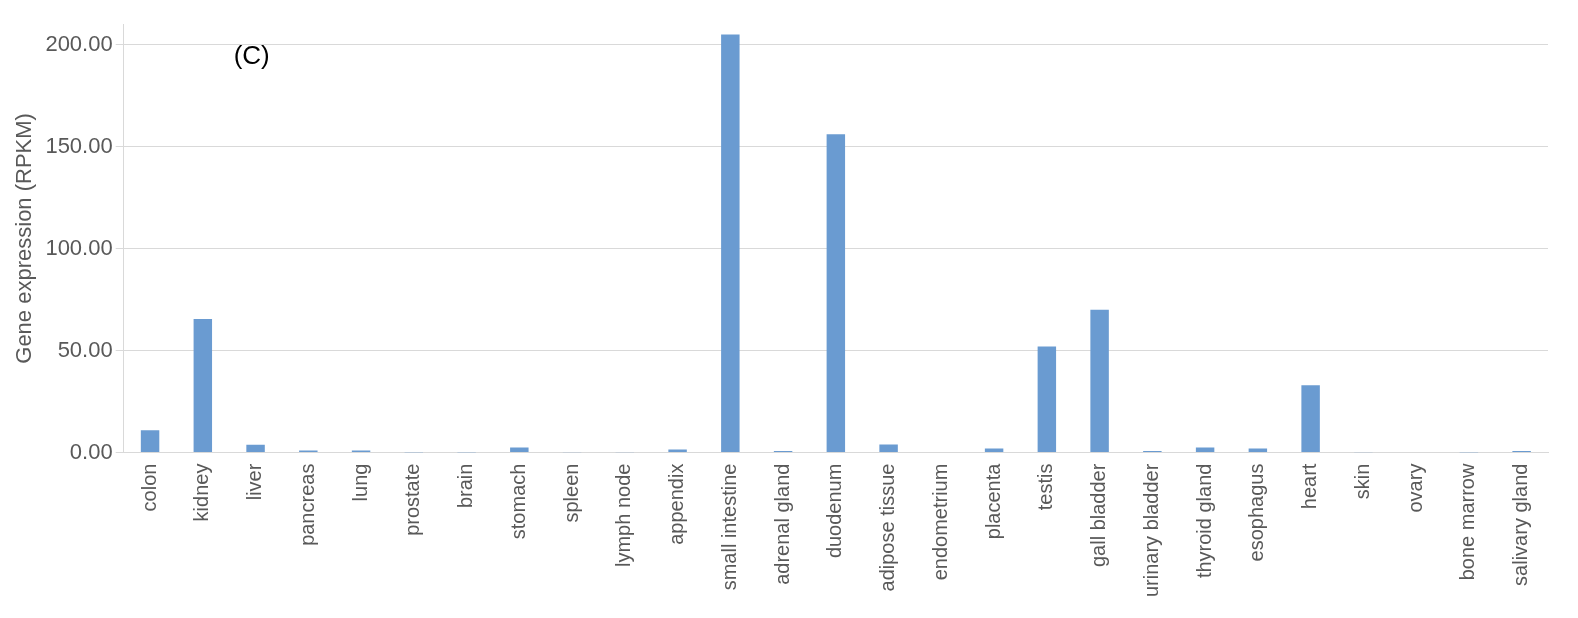 The image size is (1578, 618). Describe the element at coordinates (1256, 512) in the screenshot. I see `x-tick-label: esophagus` at that location.